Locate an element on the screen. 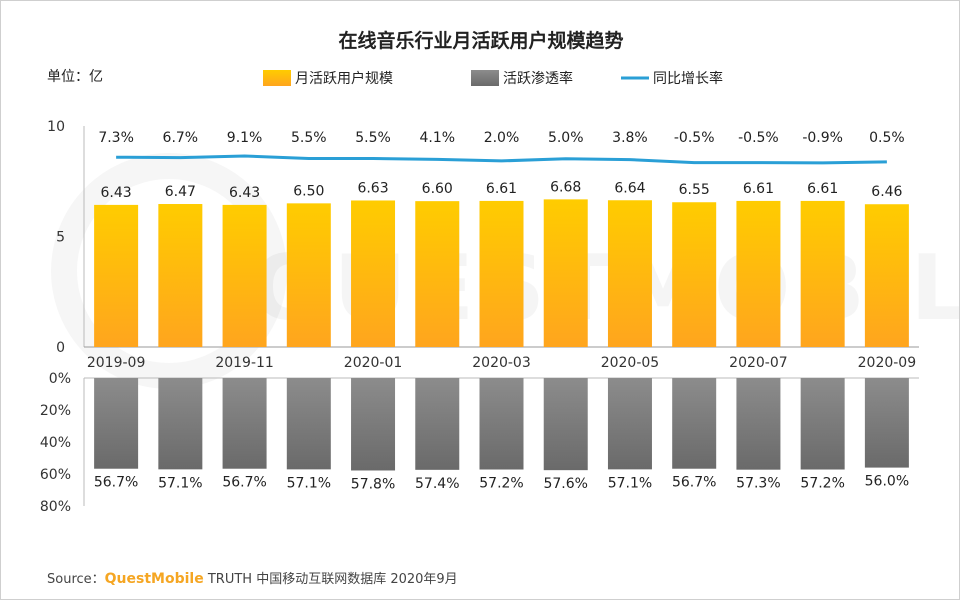 The width and height of the screenshot is (960, 600). penetration-bar-label: 57.3% is located at coordinates (758, 484).